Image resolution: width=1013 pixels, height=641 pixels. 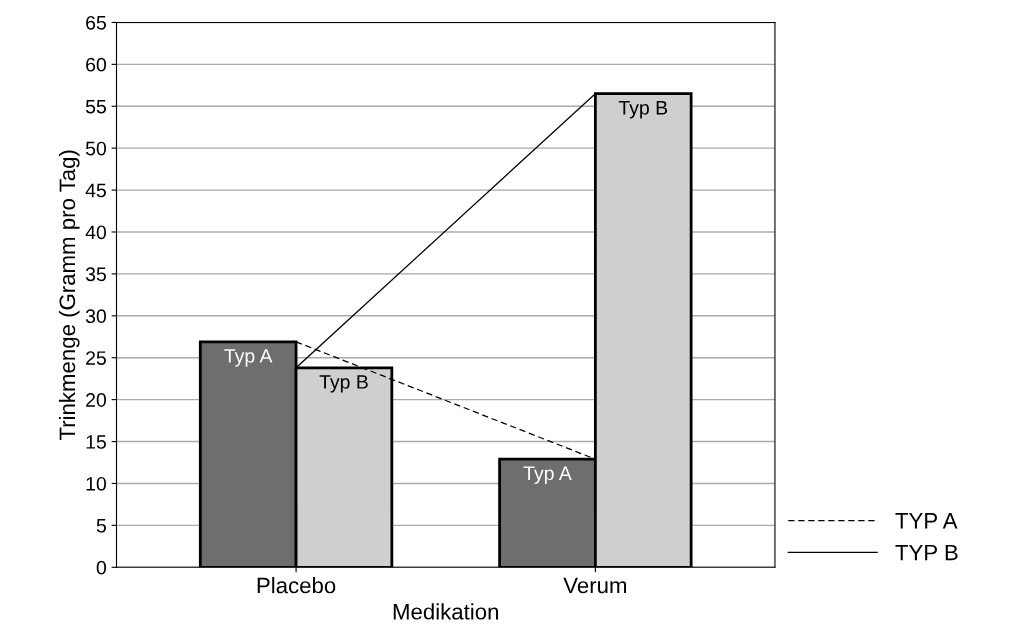 I want to click on y-tick-label: 20, so click(x=96, y=400).